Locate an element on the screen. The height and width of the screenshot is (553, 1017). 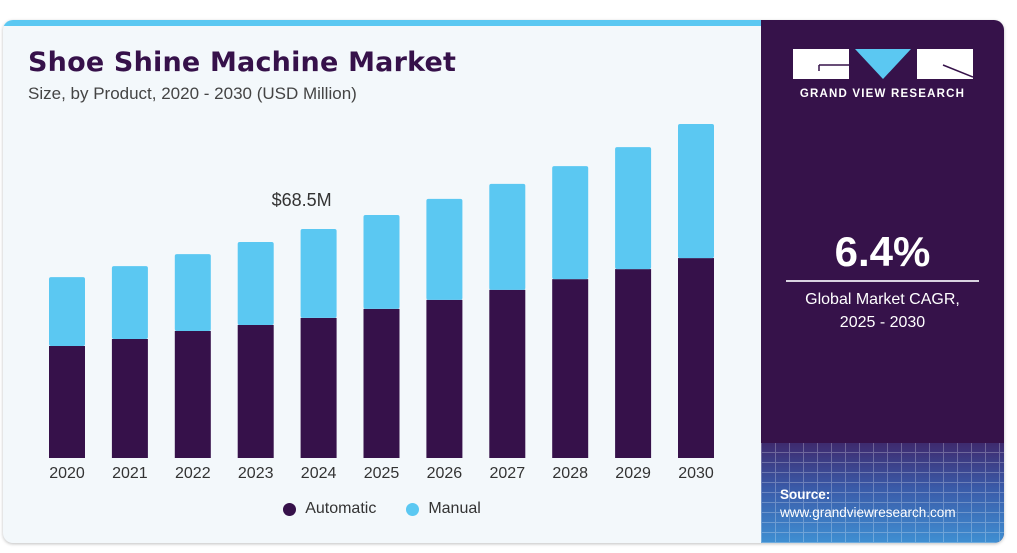
cagr-label-line2: 2025 - 2030 is located at coordinates (882, 322).